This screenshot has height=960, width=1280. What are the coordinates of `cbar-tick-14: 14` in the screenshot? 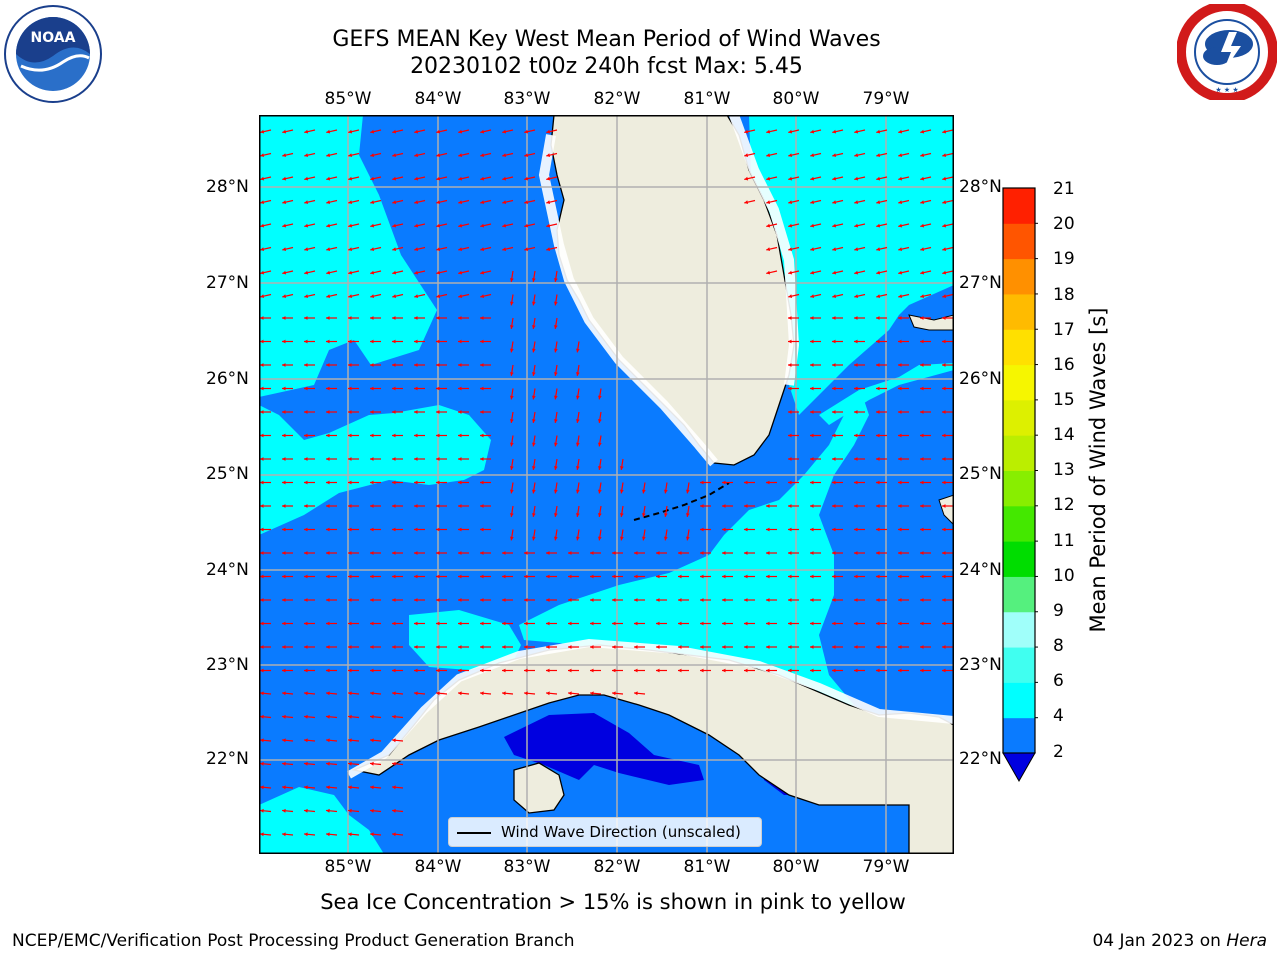 It's located at (1064, 435).